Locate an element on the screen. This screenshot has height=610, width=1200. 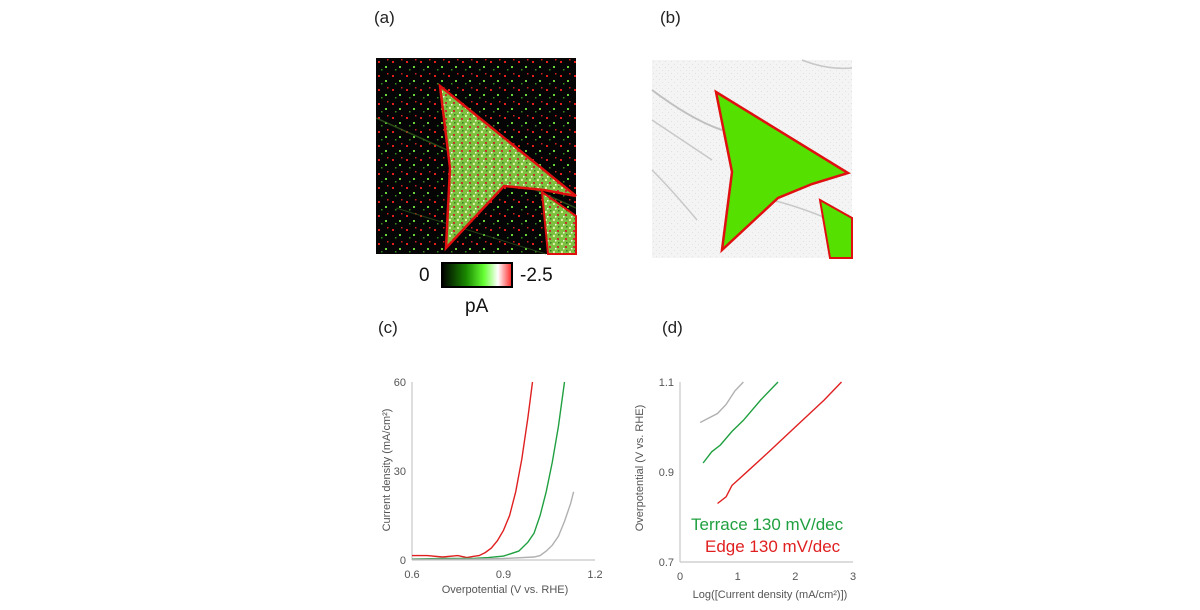
chart-c-ytick-label: 30 is located at coordinates (400, 472).